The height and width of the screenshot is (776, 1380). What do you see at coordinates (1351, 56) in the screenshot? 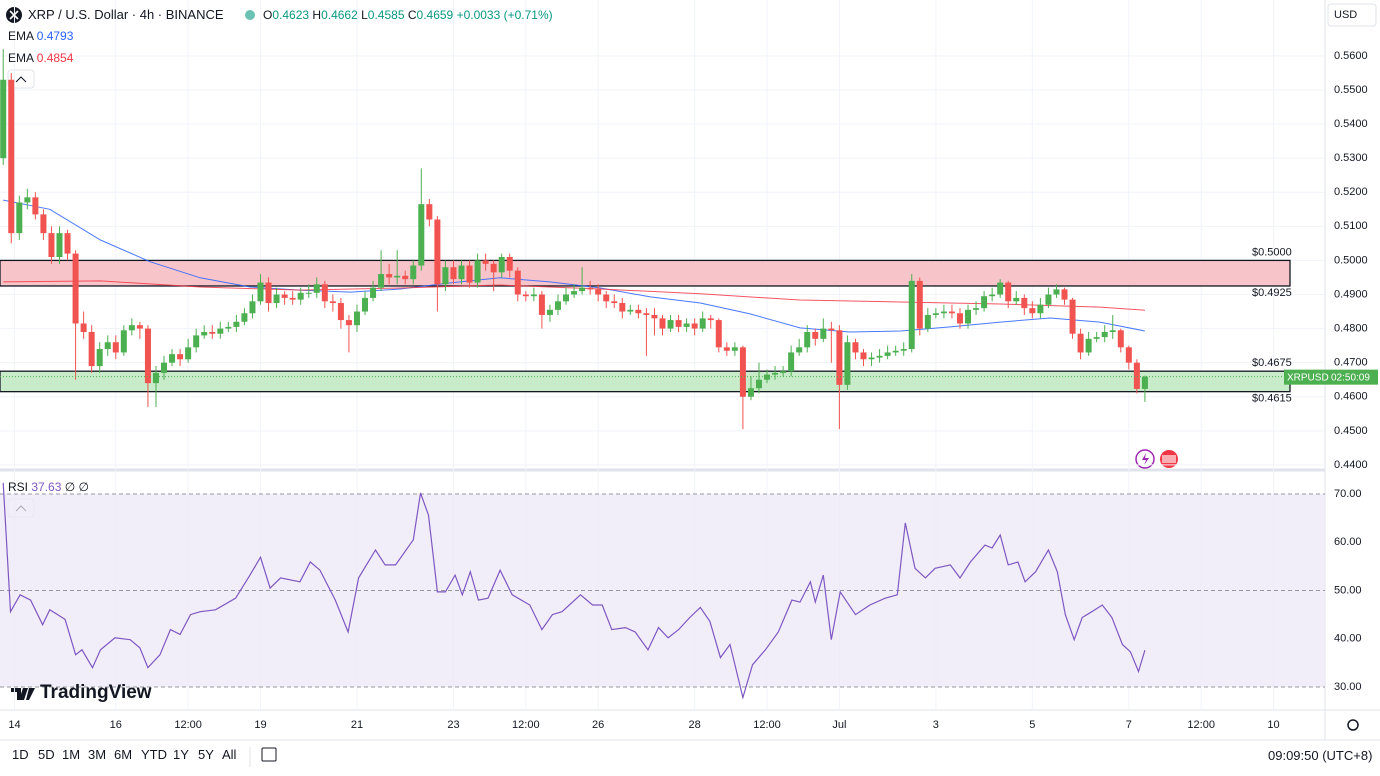
I see `y-tick-label: 0.5600` at bounding box center [1351, 56].